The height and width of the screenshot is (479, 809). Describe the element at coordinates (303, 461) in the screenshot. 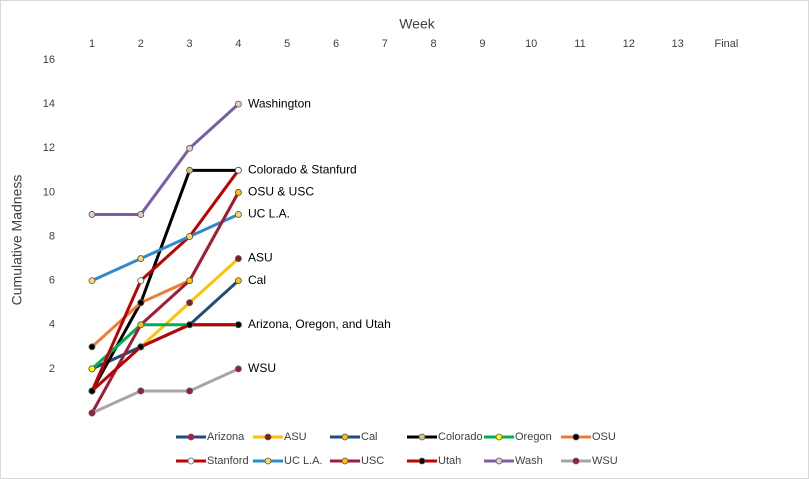

I see `legend-label: UC L.A.` at that location.